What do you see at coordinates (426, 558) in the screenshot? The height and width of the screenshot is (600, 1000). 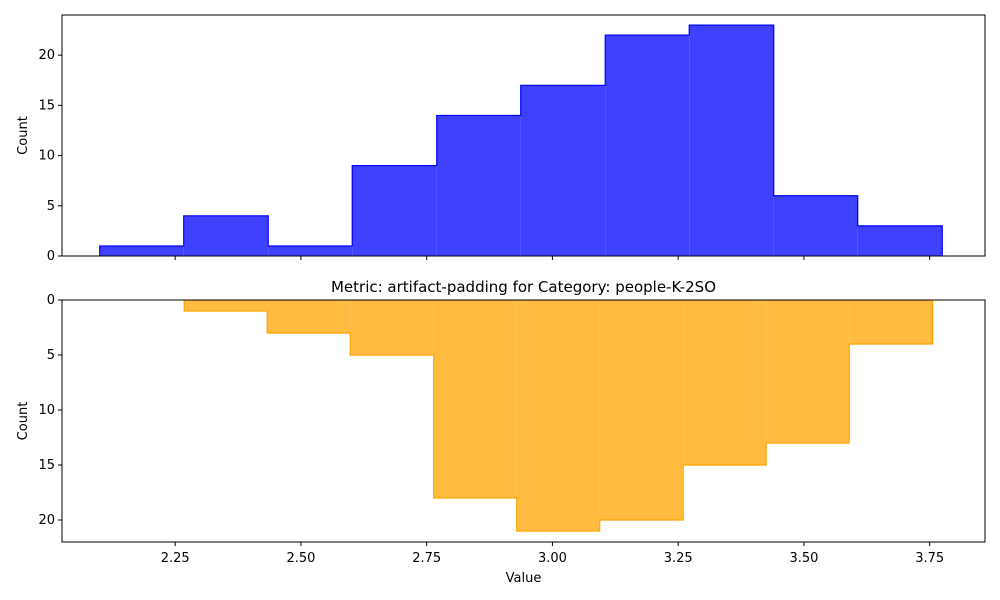 I see `x-tick-label-2-3: 2.75` at bounding box center [426, 558].